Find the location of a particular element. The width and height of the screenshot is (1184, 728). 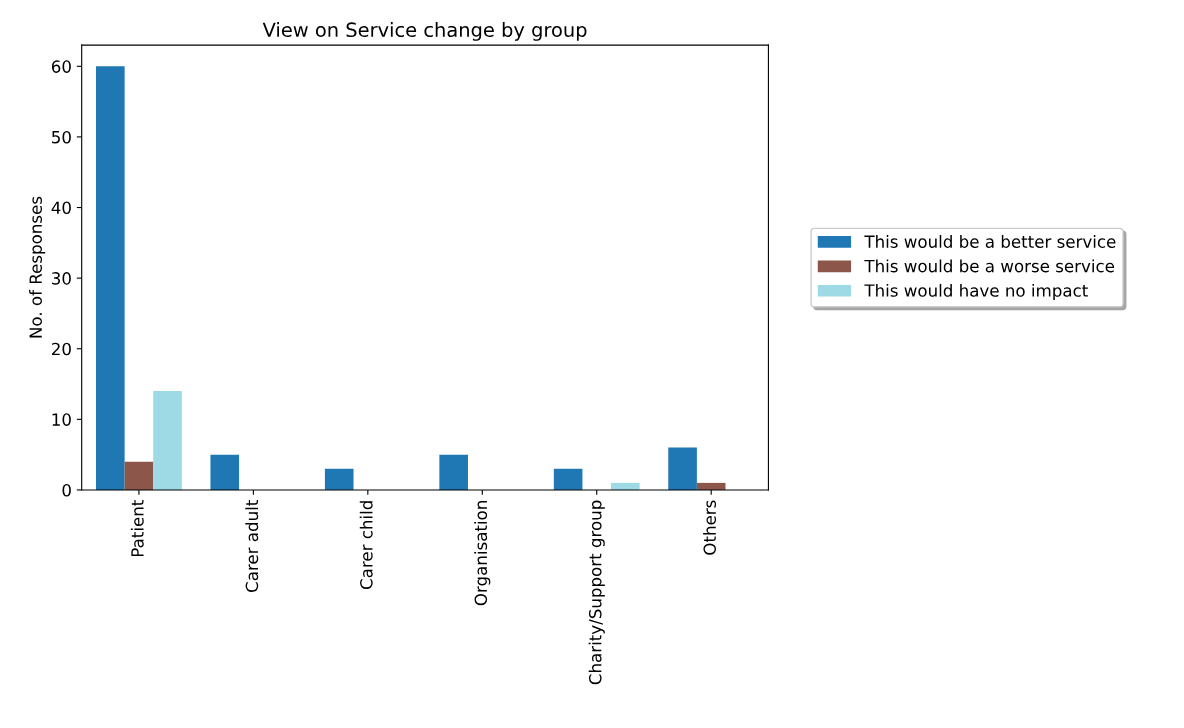

chart-title: View on Service change by group is located at coordinates (424, 31).